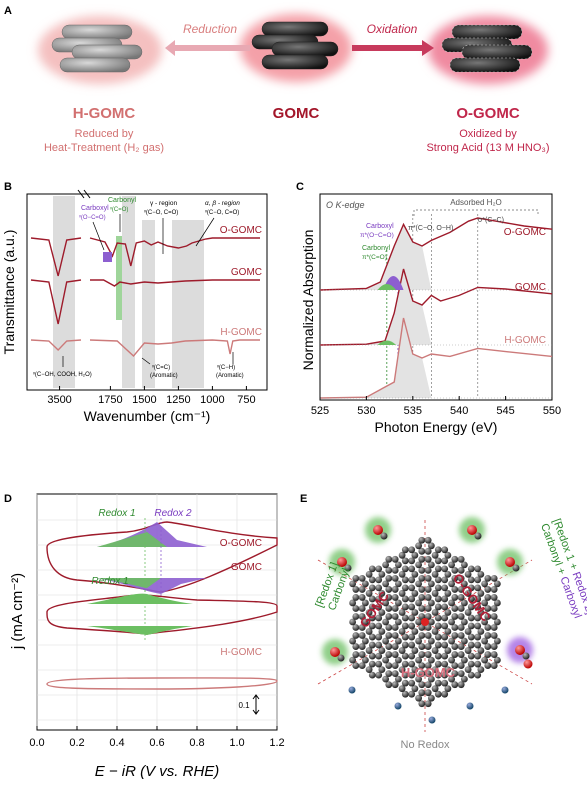  What do you see at coordinates (104, 148) in the screenshot?
I see `h-gomc-line2: Heat-Treatment (H₂ gas)` at bounding box center [104, 148].